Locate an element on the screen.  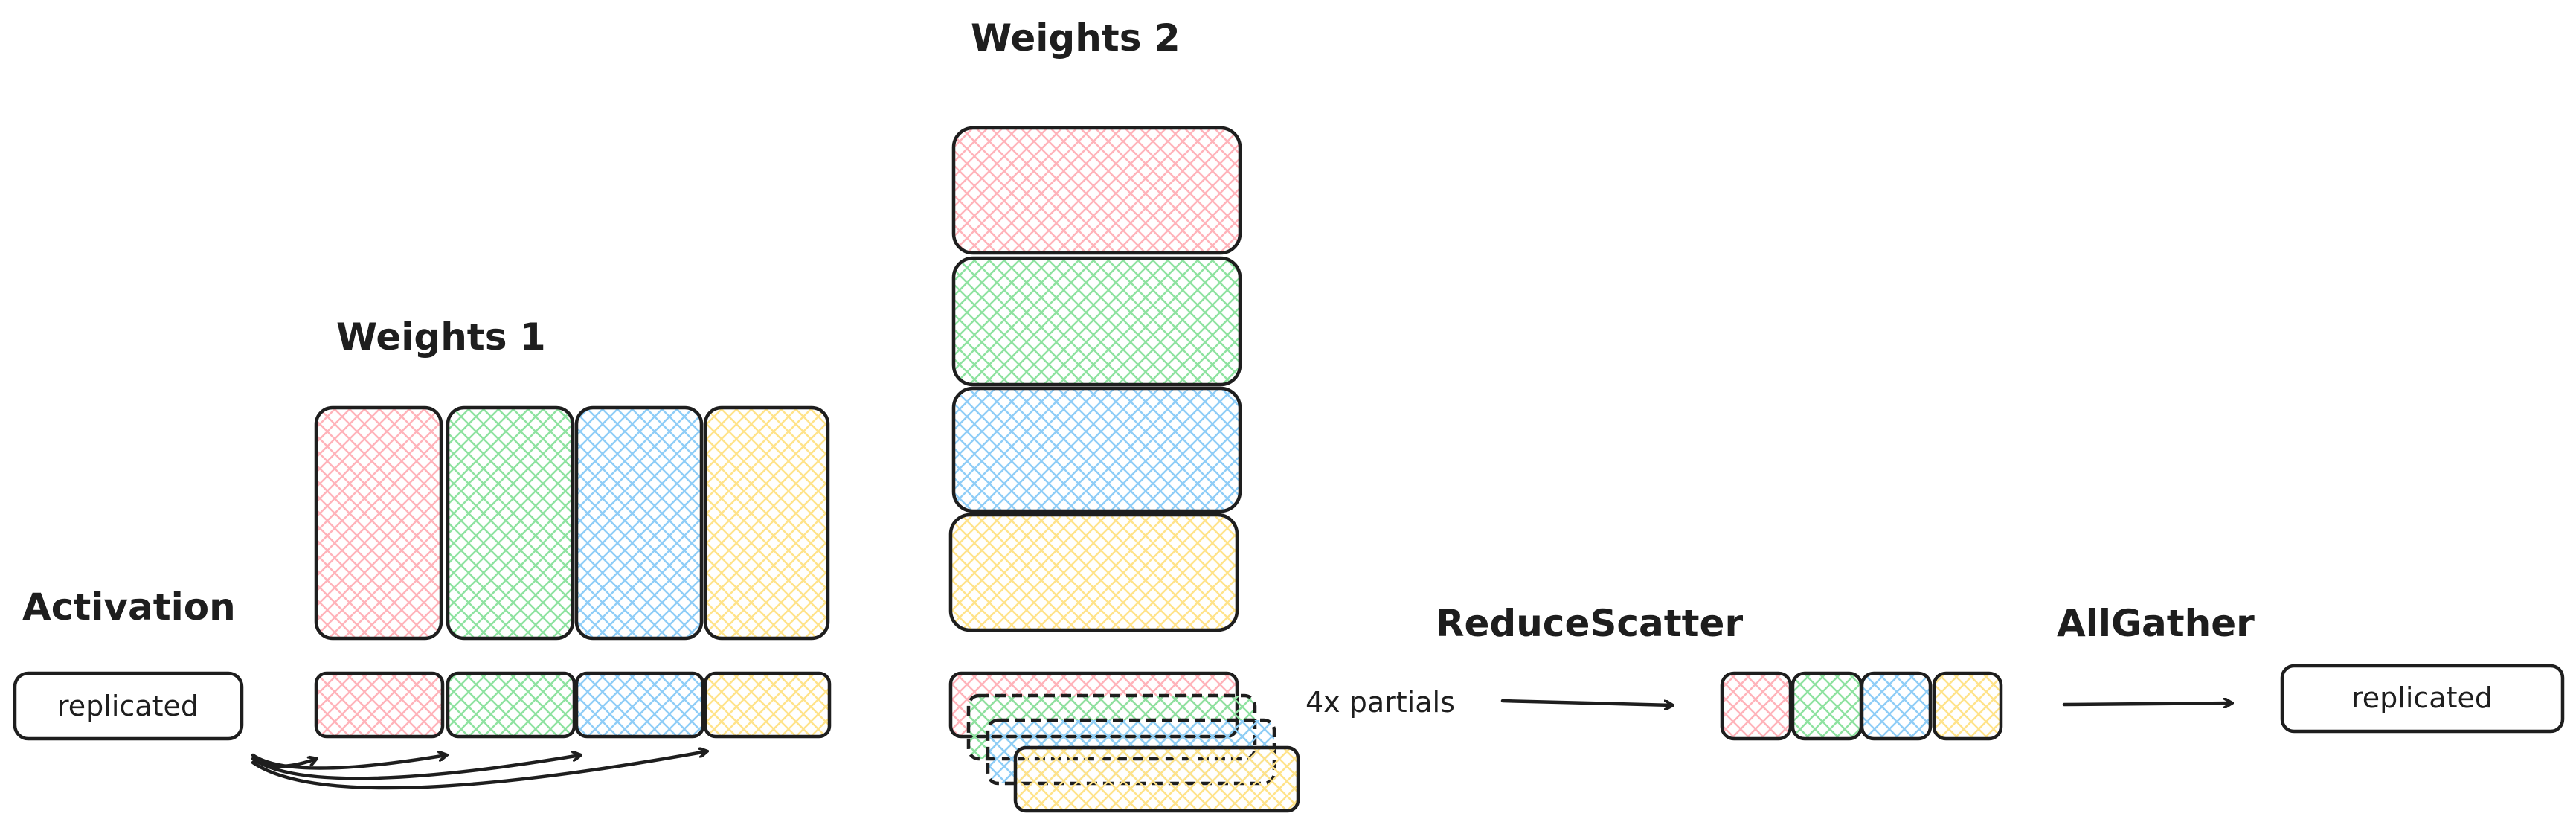
replicated-output-box is located at coordinates (2422, 699).